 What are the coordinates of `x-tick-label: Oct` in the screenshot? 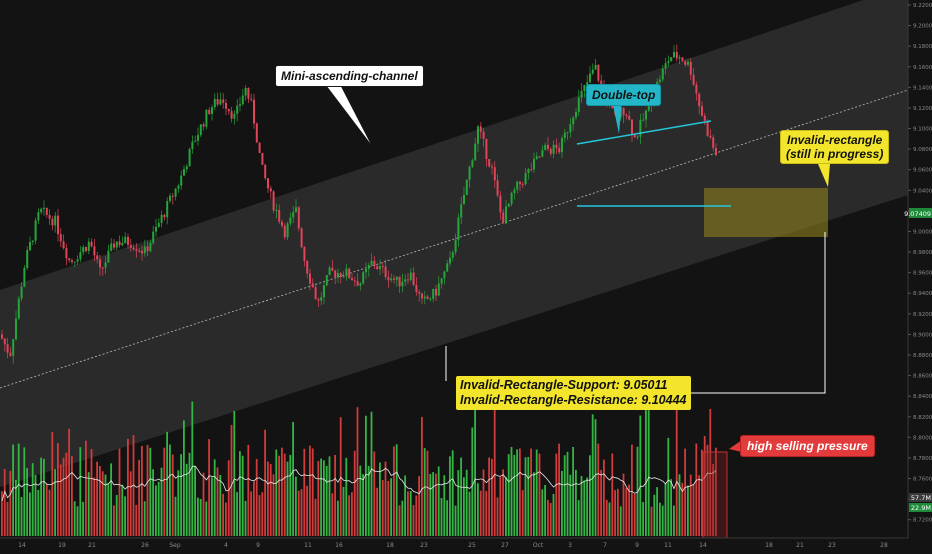 It's located at (538, 545).